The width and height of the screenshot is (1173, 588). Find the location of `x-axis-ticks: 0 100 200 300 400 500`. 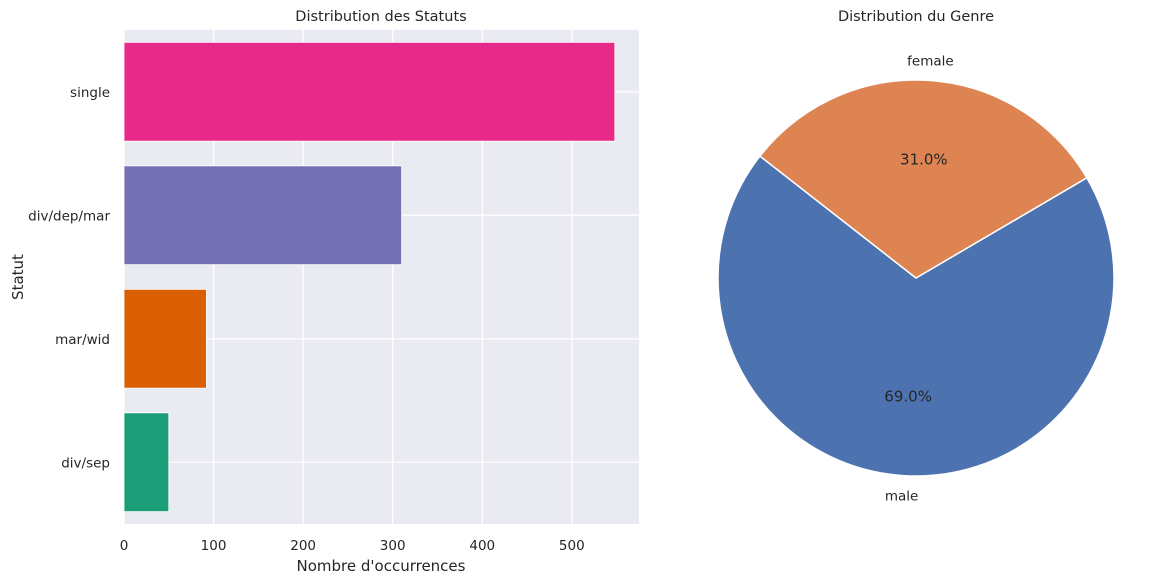

x-axis-ticks: 0 100 200 300 400 500 is located at coordinates (352, 546).